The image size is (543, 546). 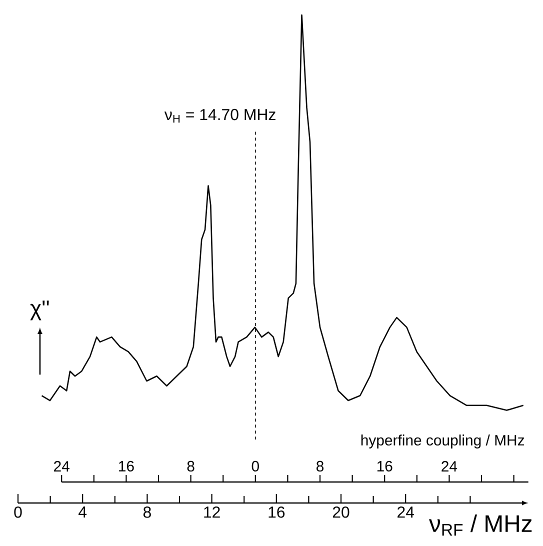 What do you see at coordinates (341, 512) in the screenshot?
I see `x-tick-label: 20` at bounding box center [341, 512].